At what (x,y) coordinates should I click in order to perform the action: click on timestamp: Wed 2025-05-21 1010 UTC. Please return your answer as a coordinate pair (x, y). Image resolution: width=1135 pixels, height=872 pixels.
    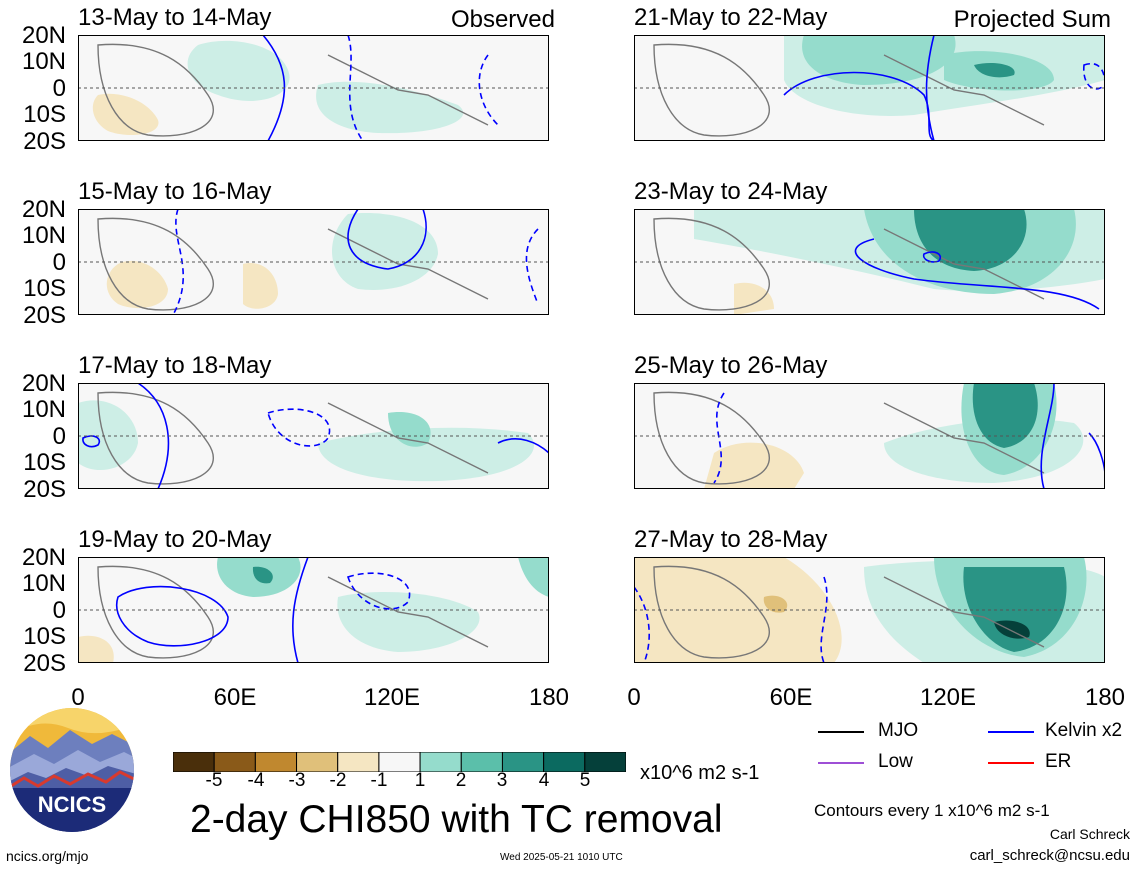
    Looking at the image, I should click on (561, 857).